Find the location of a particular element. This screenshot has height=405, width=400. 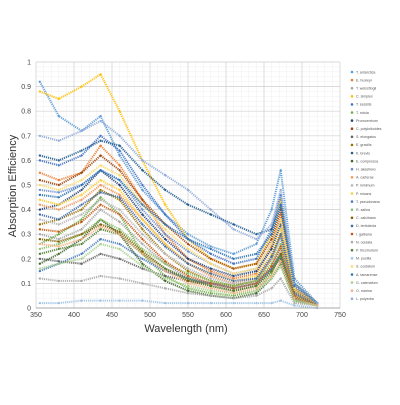

series-line is located at coordinates (178, 275).